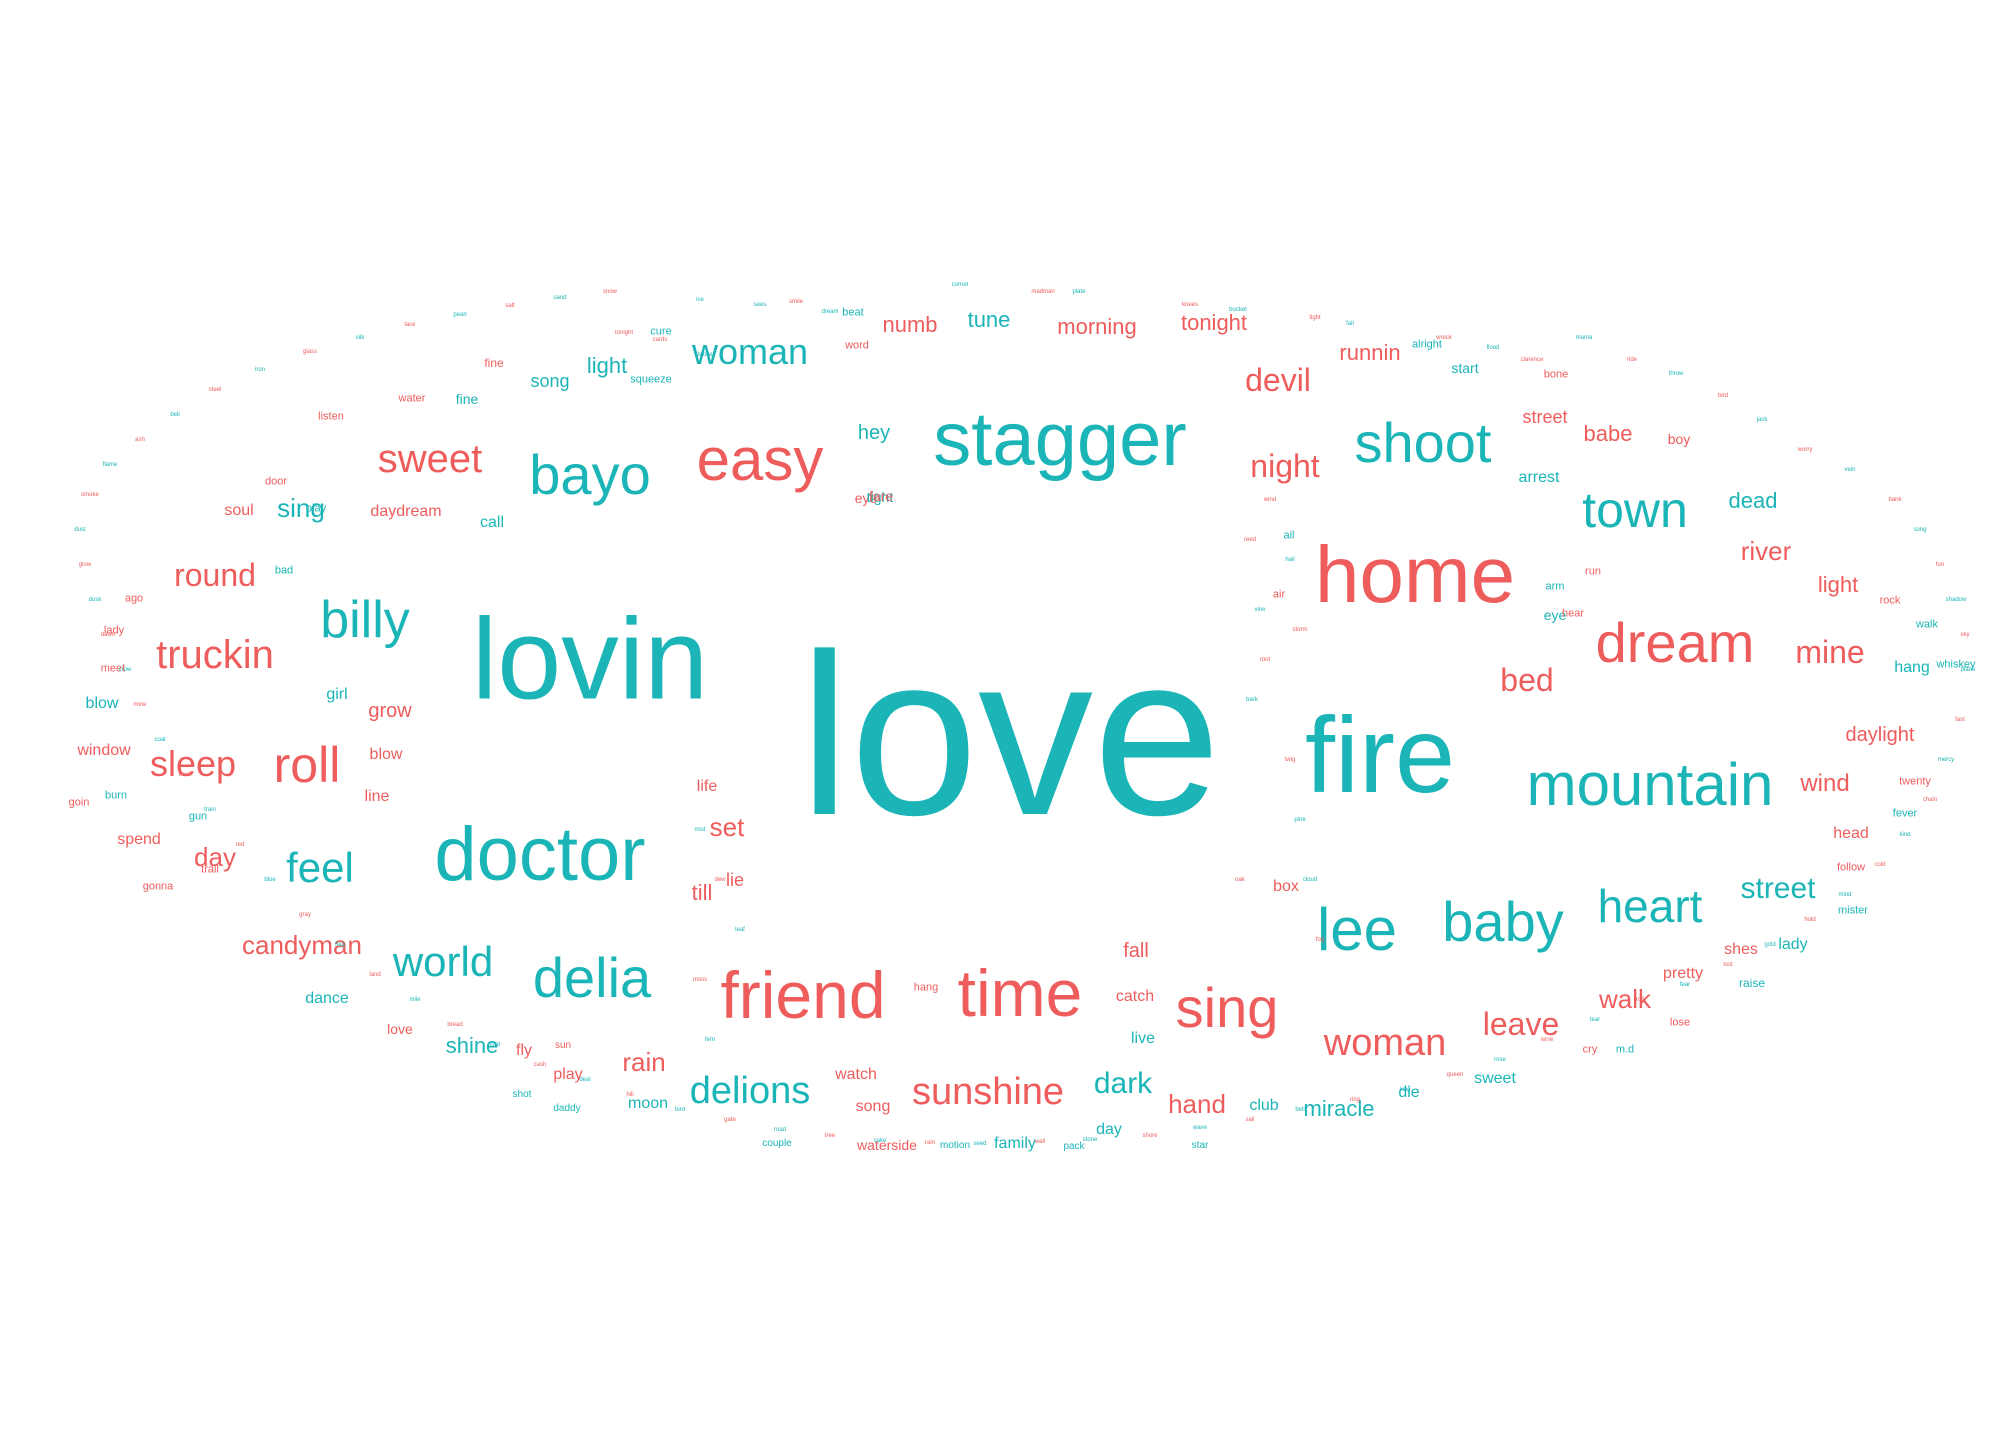 Image resolution: width=2016 pixels, height=1440 pixels. Describe the element at coordinates (1930, 800) in the screenshot. I see `word-chain: chain` at that location.